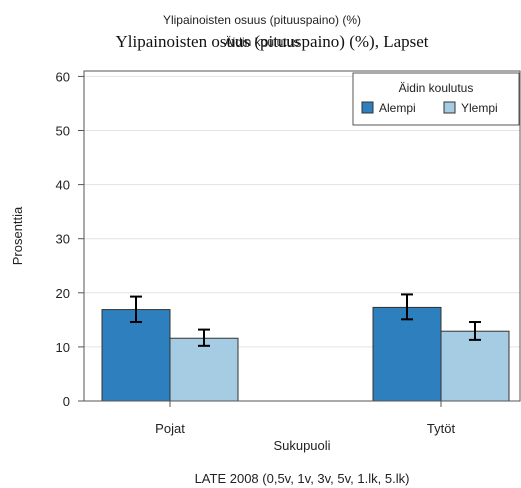 This screenshot has height=488, width=521. I want to click on y-tick-label: 50, so click(63, 131).